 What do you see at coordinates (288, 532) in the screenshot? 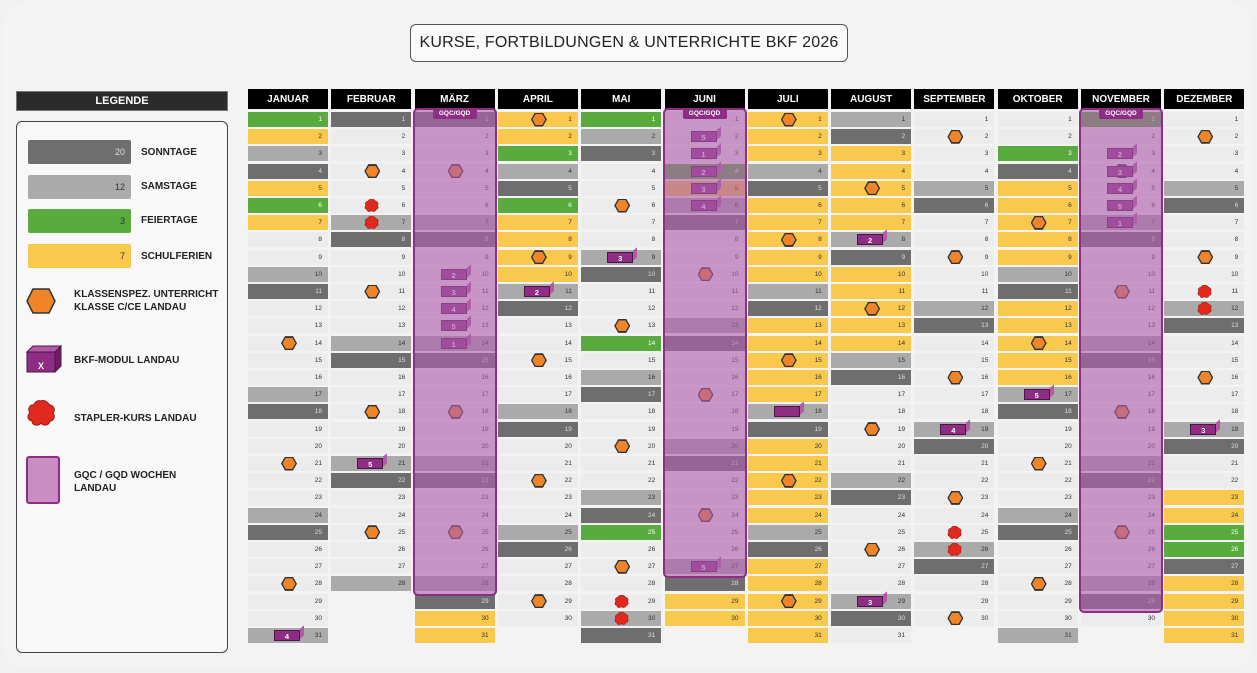
I see `day-cell: 25` at bounding box center [288, 532].